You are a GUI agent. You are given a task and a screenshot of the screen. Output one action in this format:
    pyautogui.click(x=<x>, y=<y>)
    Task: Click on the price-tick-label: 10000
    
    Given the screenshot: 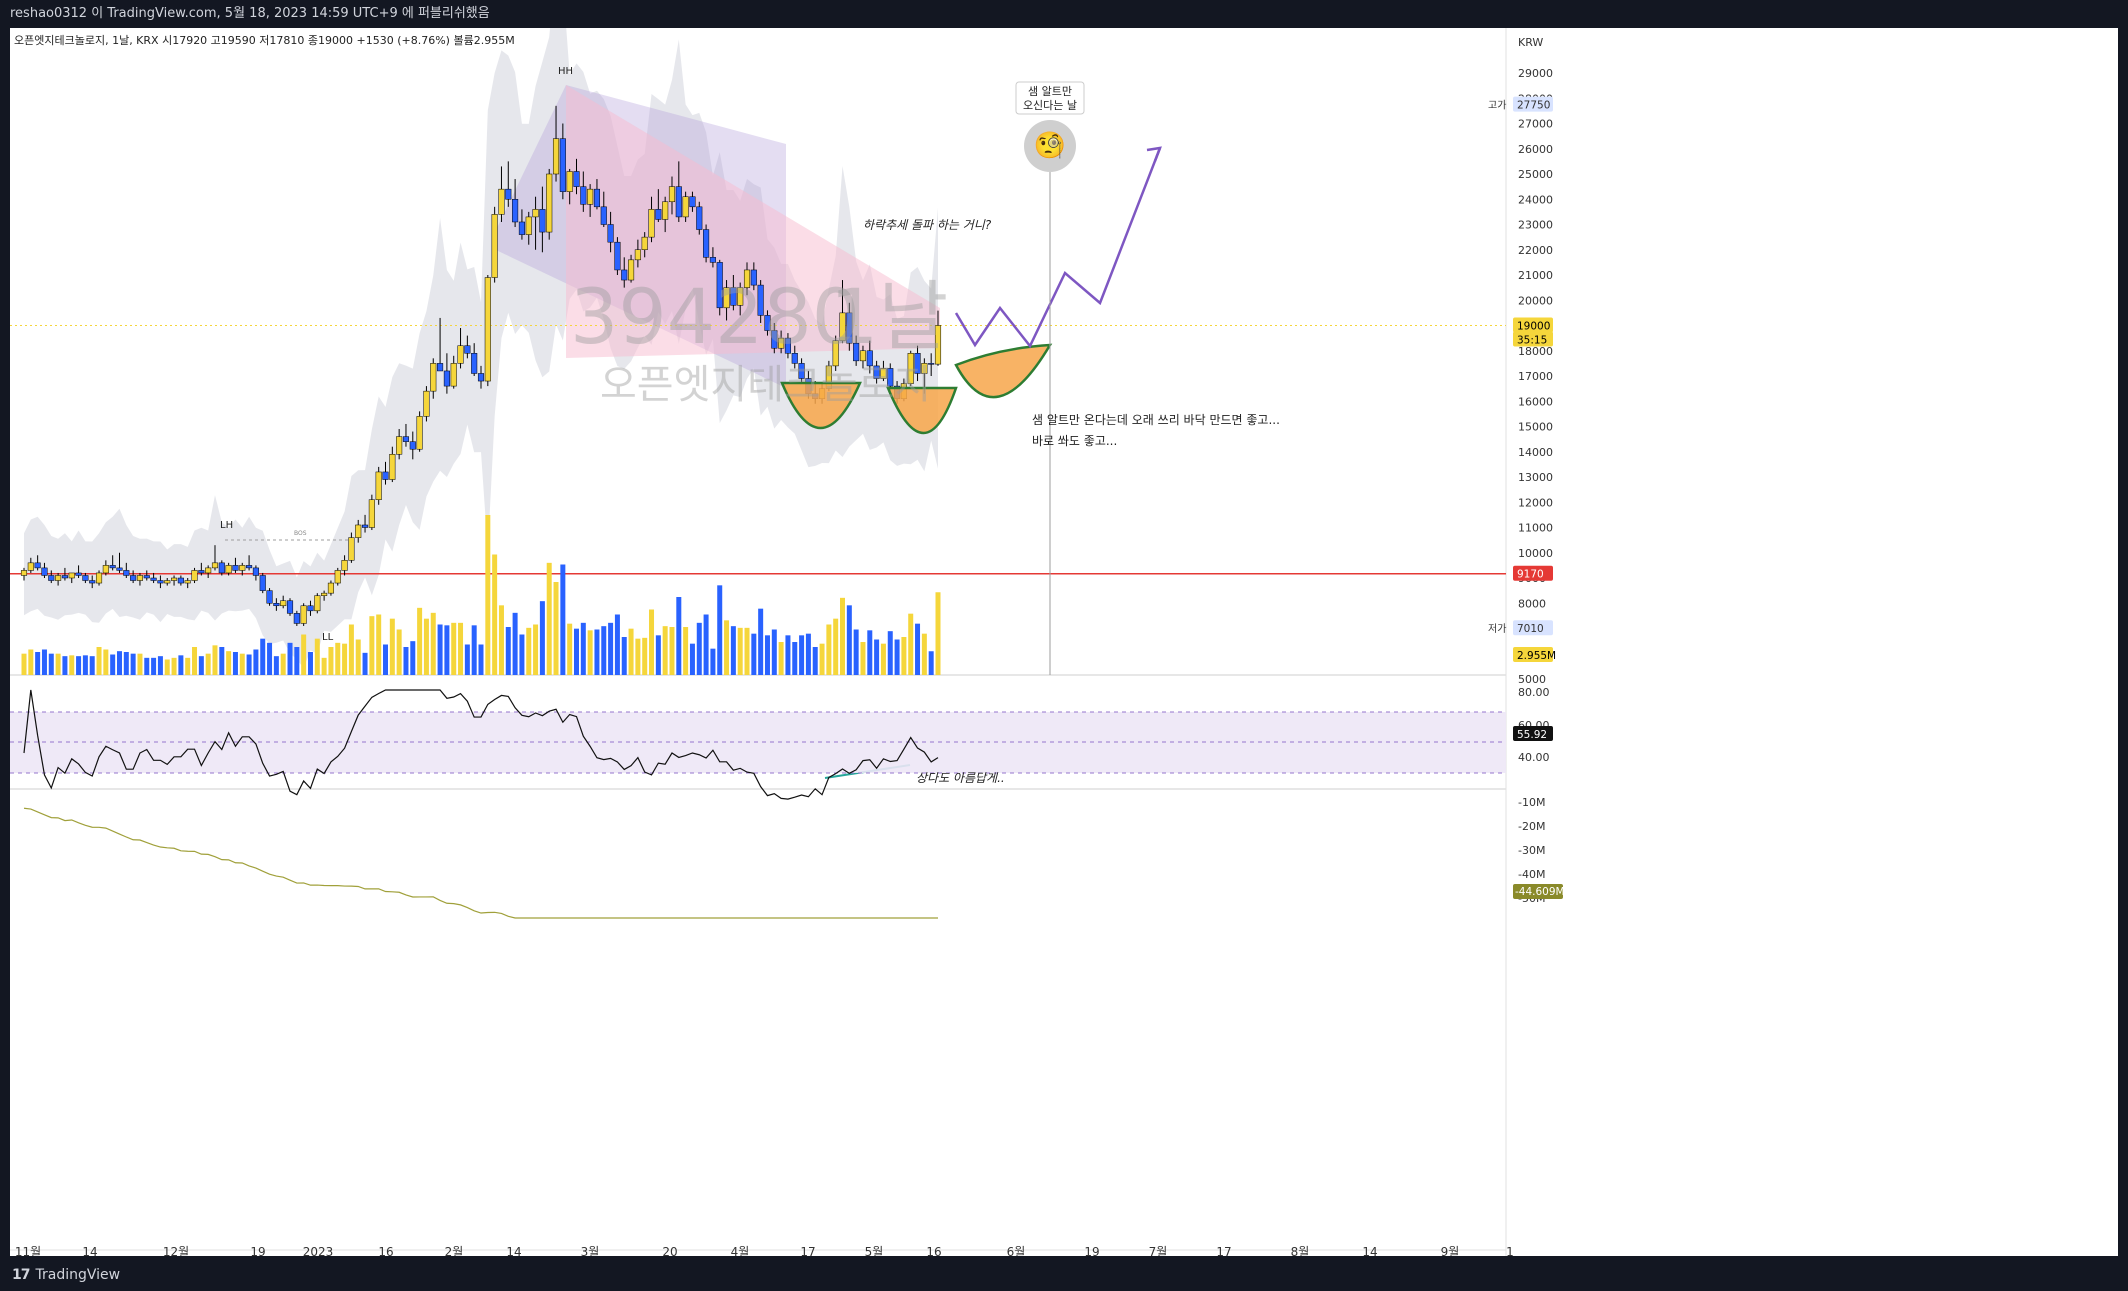 What is the action you would take?
    pyautogui.click(x=1535, y=553)
    